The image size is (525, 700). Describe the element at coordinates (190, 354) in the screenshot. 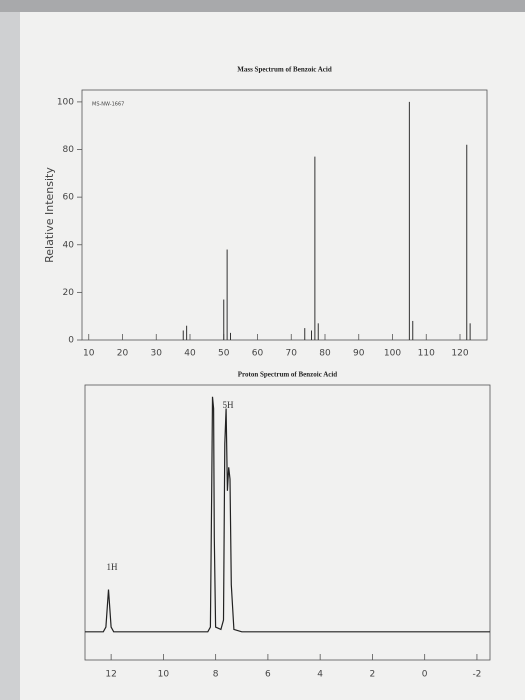

I see `x-tick-label: 40` at that location.